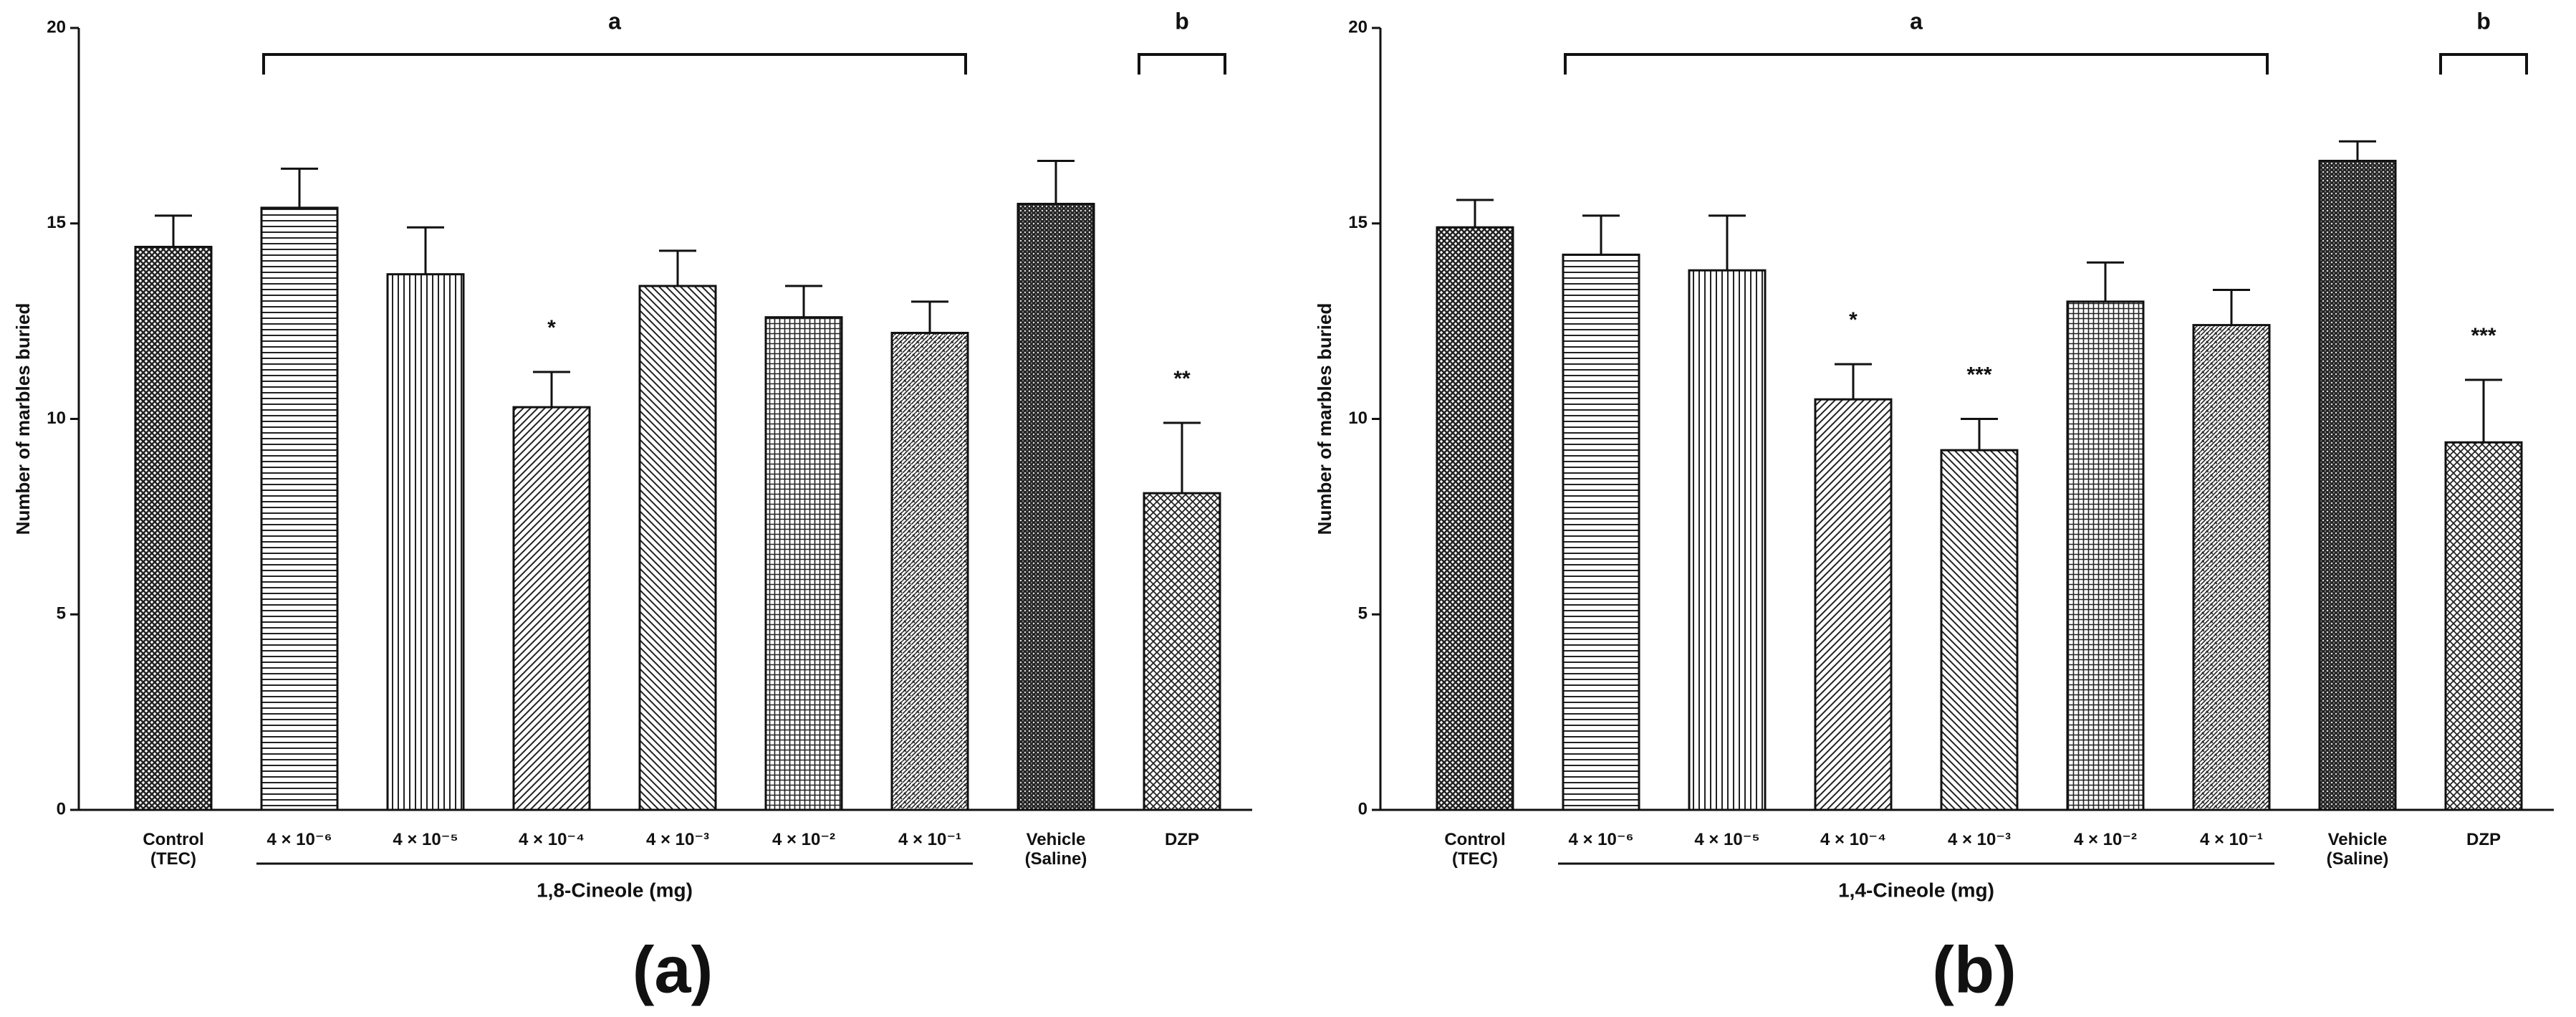 The width and height of the screenshot is (2576, 1017). Describe the element at coordinates (1916, 890) in the screenshot. I see `group-label: 1,4-Cineole (mg)` at that location.